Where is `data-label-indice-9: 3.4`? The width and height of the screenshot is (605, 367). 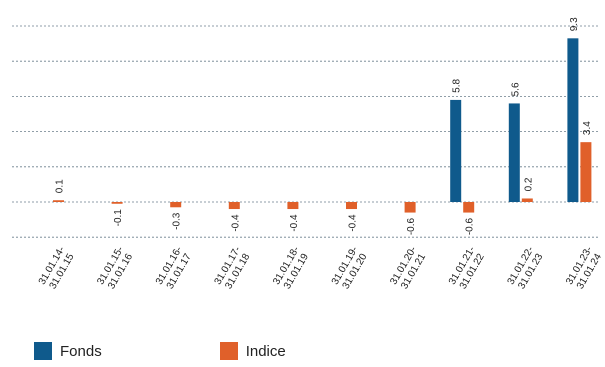 data-label-indice-9: 3.4 is located at coordinates (587, 128).